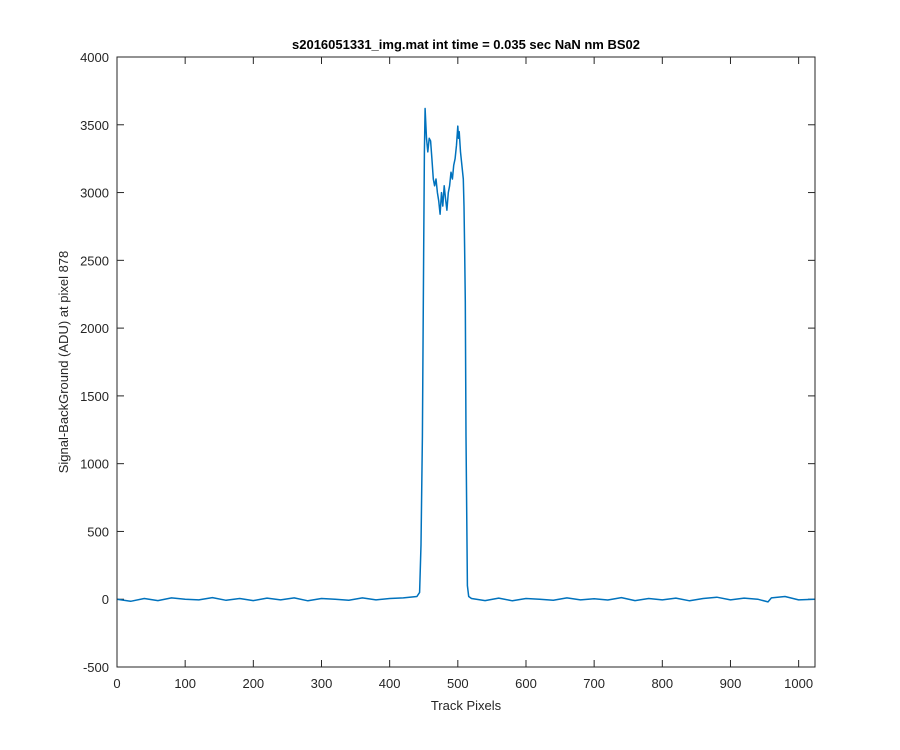 The height and width of the screenshot is (750, 900). I want to click on x-tick-label: 900, so click(731, 683).